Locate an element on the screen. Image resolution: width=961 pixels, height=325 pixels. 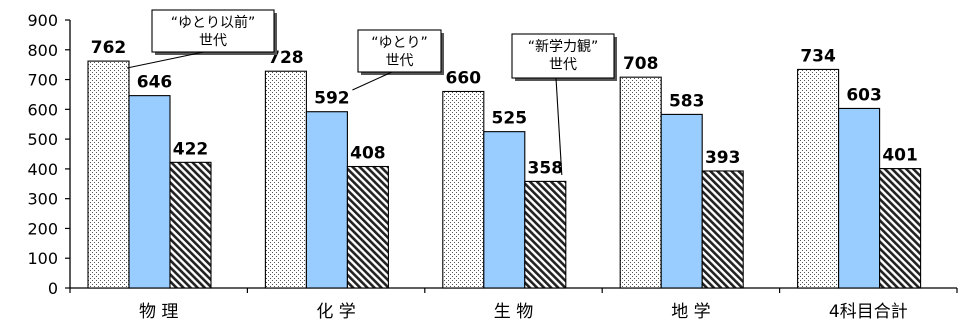
y-tick-label: 600 is located at coordinates (42, 109).